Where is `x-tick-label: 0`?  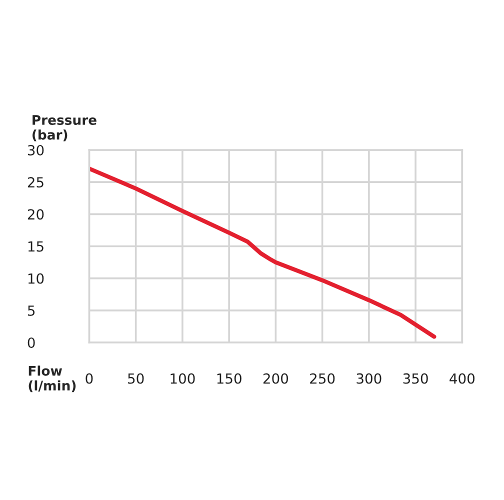 x-tick-label: 0 is located at coordinates (89, 378).